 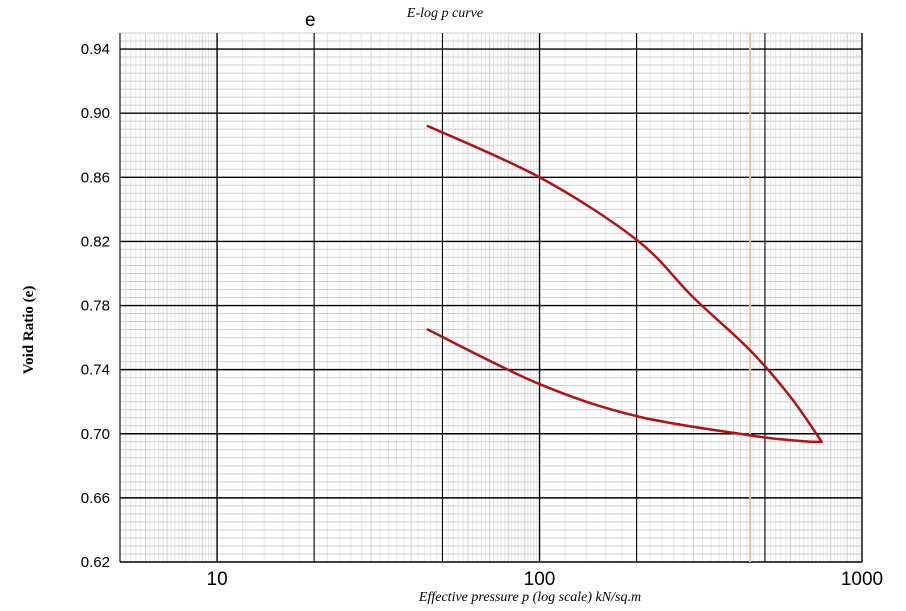 What do you see at coordinates (95, 241) in the screenshot?
I see `y-tick-label: 0.82` at bounding box center [95, 241].